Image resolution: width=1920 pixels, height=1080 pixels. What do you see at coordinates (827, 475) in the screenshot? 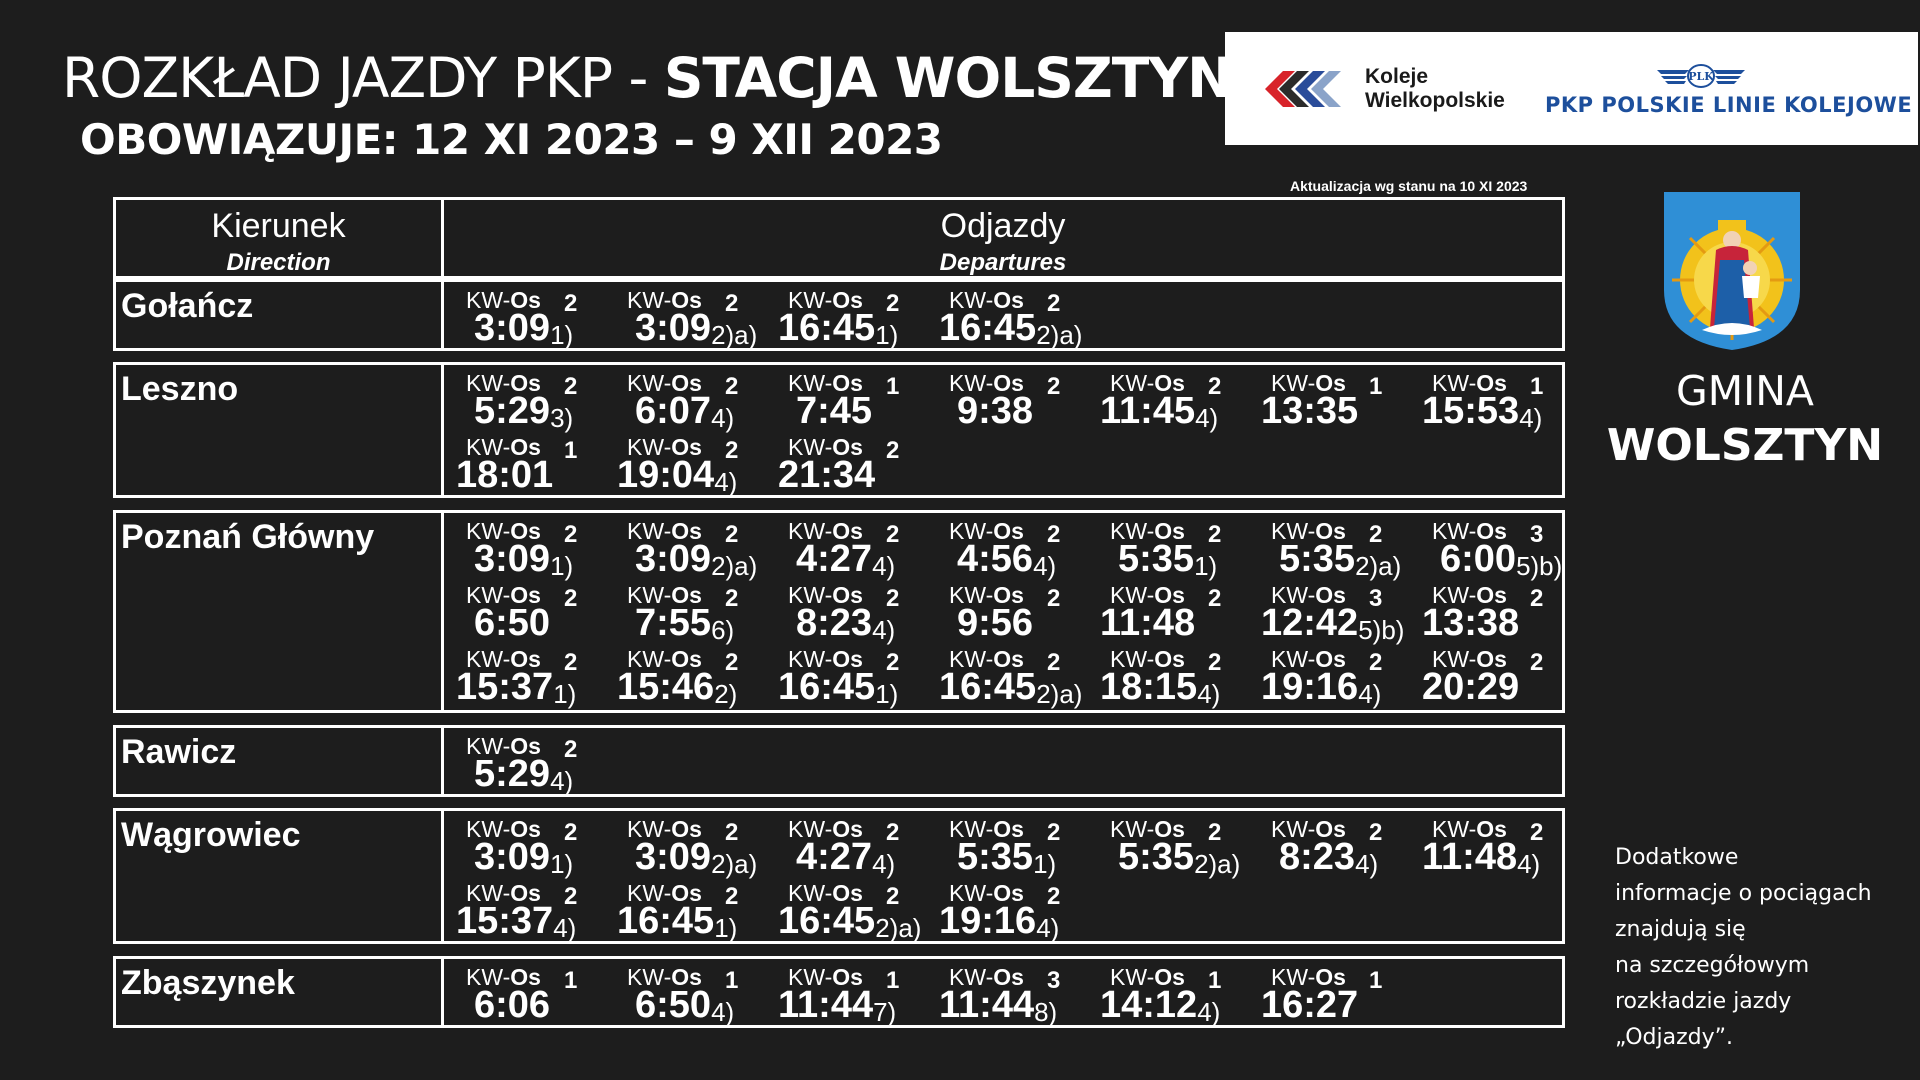
I see `departure-time: 21:34` at bounding box center [827, 475].